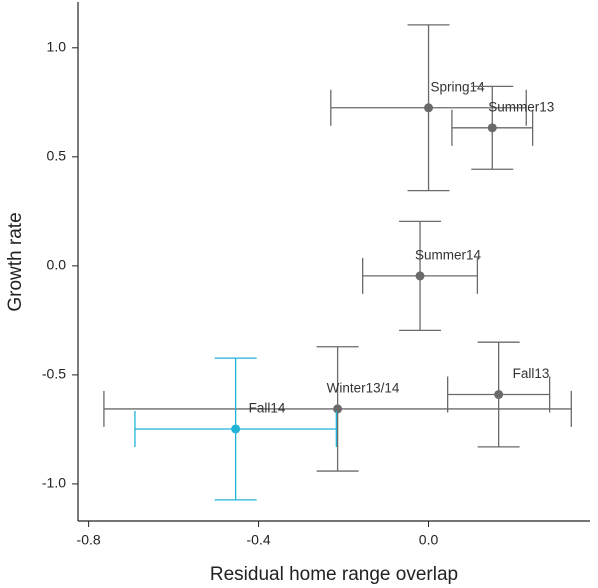 The width and height of the screenshot is (598, 588). What do you see at coordinates (54, 374) in the screenshot?
I see `y-tick-label: -0.5` at bounding box center [54, 374].